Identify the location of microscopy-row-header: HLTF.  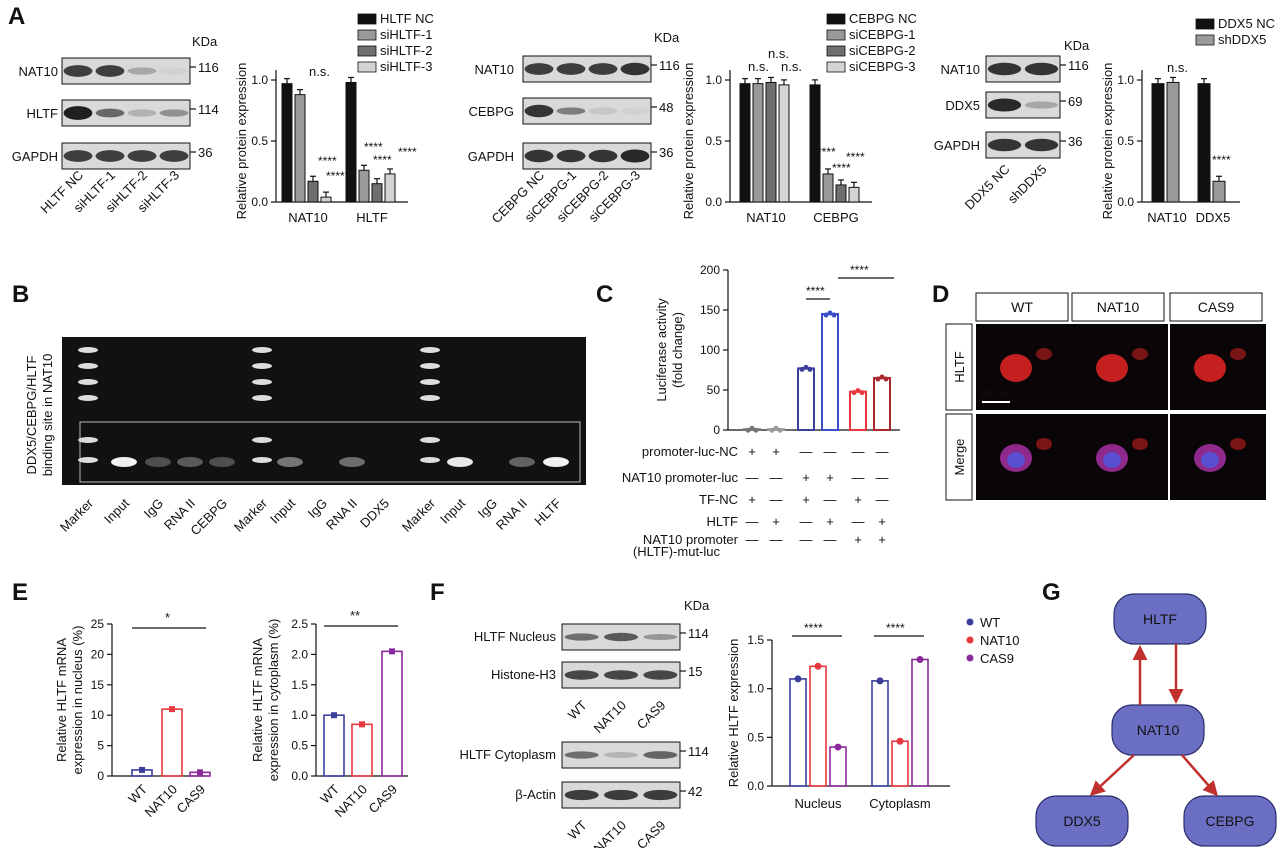
(959, 367).